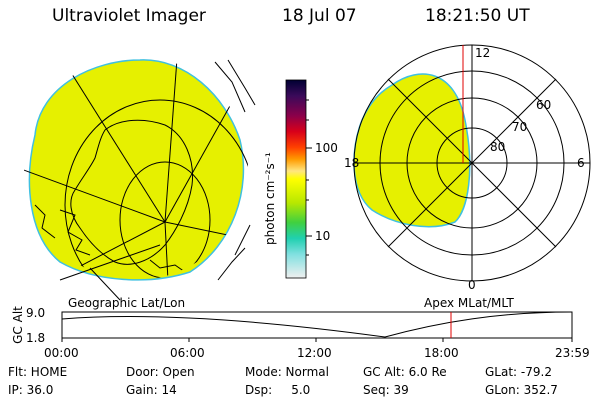 This screenshot has height=400, width=600. What do you see at coordinates (498, 147) in the screenshot?
I see `mlat-label-80: 80` at bounding box center [498, 147].